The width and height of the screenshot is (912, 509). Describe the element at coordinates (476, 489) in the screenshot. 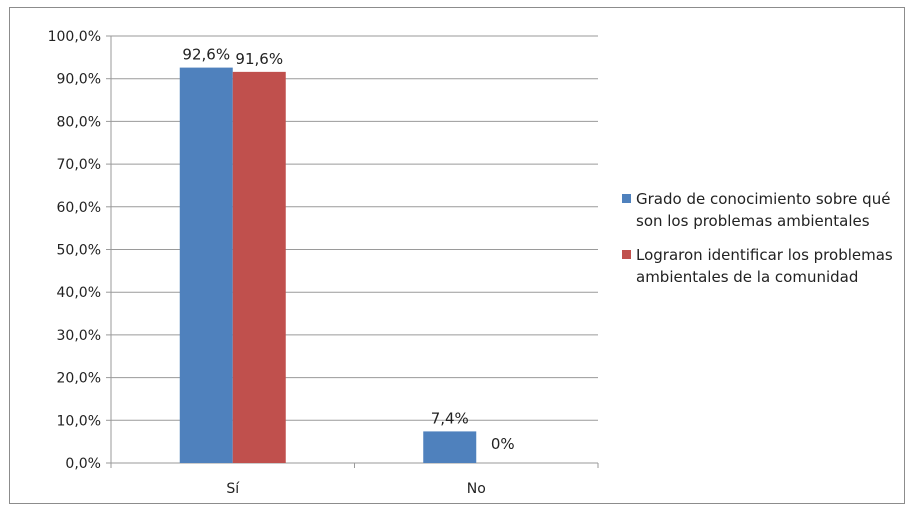

I see `x-category-label-1: No` at that location.